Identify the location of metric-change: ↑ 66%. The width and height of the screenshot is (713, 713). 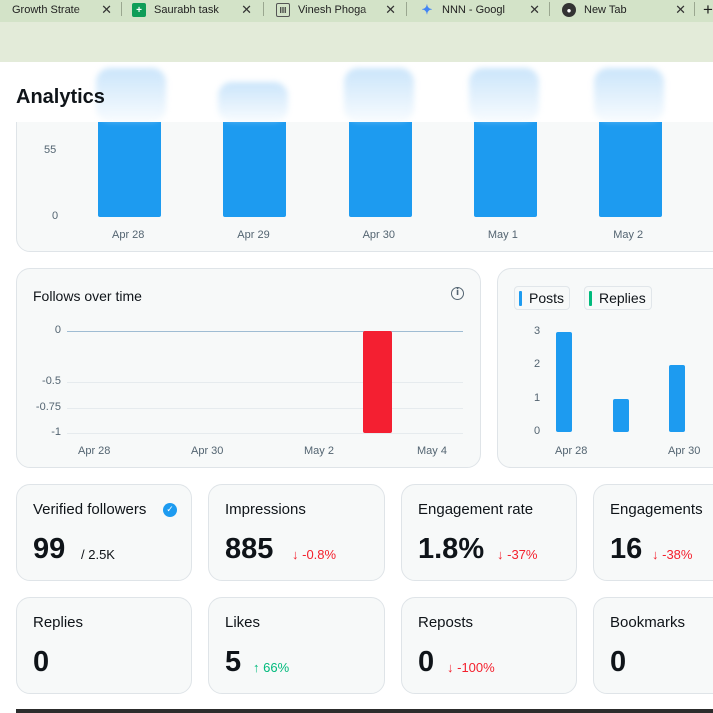
(271, 667).